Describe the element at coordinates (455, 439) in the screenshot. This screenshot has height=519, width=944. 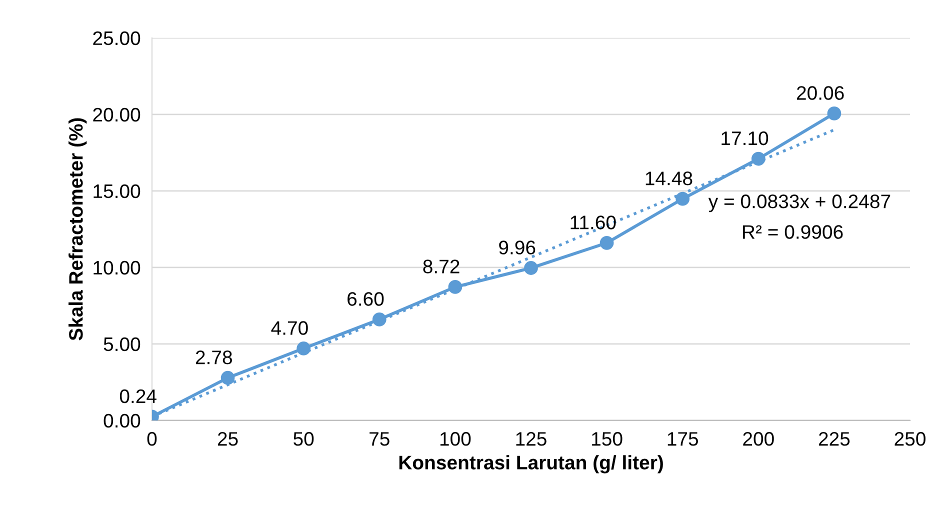
I see `x-tick-label: 100` at that location.